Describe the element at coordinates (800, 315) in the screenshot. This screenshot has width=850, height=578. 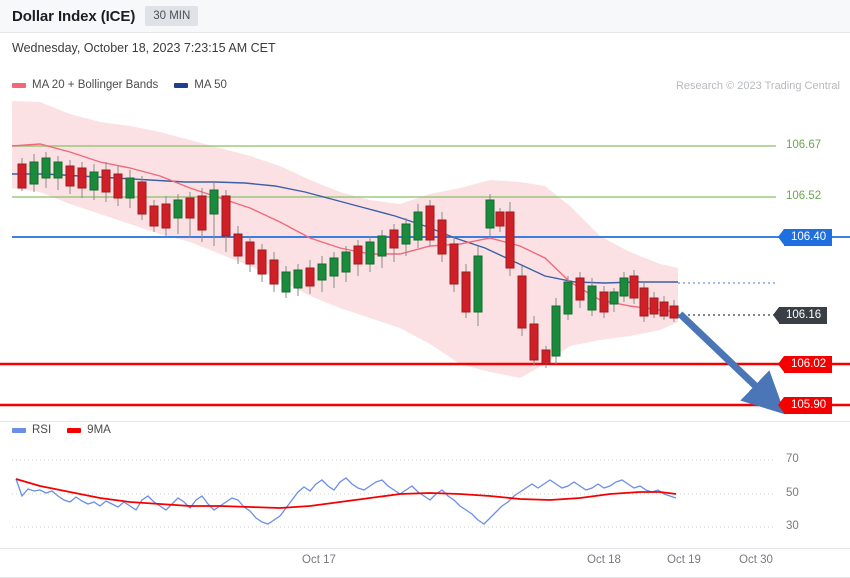
I see `price-badge-10616: 106.16` at that location.